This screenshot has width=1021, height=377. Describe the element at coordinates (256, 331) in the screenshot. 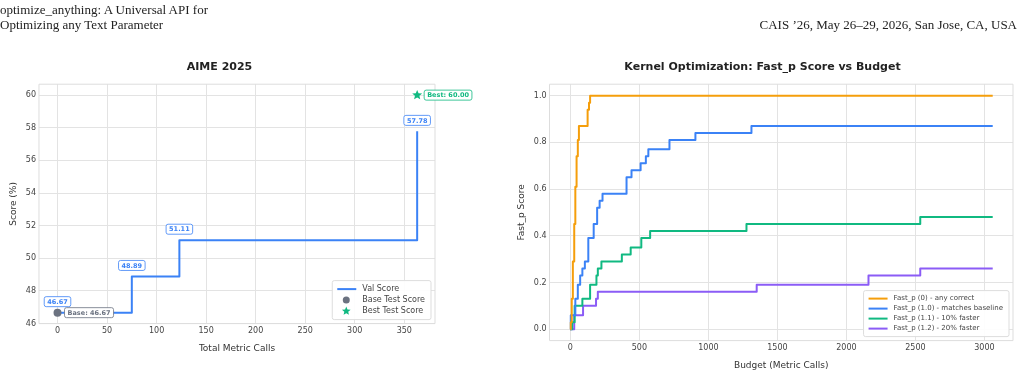

I see `x-tick-label: 200` at that location.